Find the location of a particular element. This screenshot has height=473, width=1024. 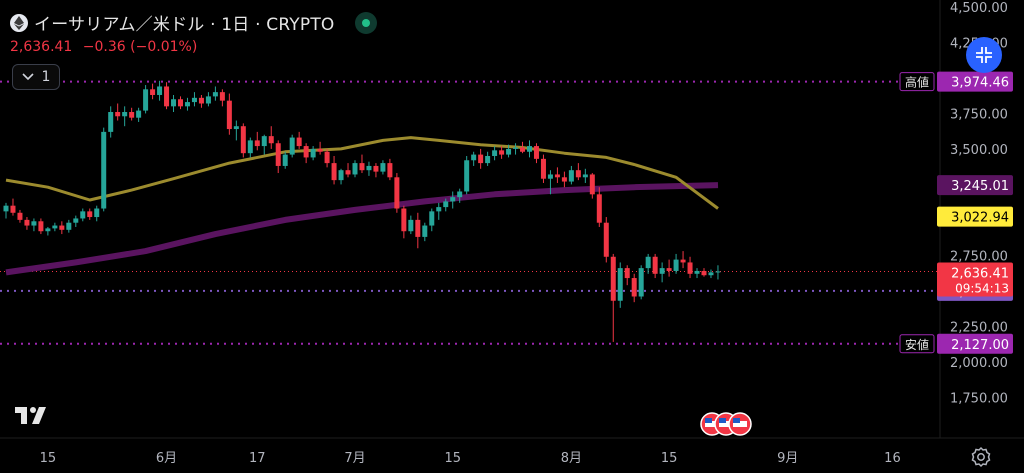

settings-gear-icon is located at coordinates (981, 457).